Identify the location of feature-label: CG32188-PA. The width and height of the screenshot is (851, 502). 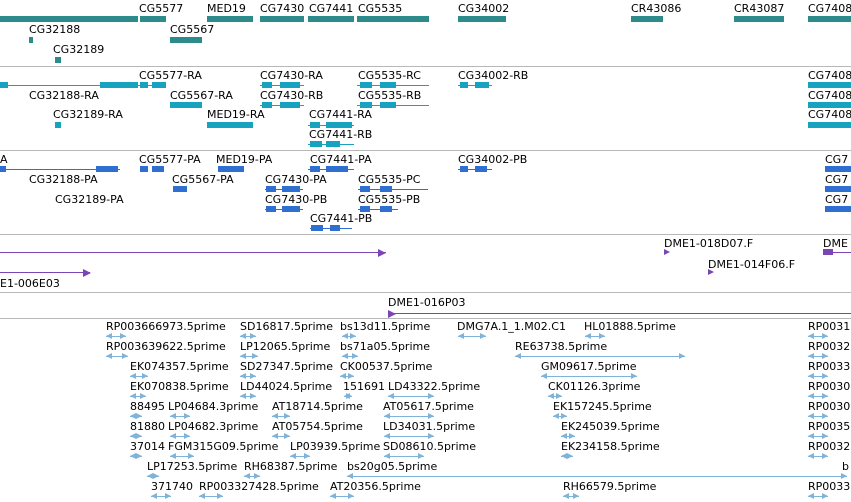
(63, 179).